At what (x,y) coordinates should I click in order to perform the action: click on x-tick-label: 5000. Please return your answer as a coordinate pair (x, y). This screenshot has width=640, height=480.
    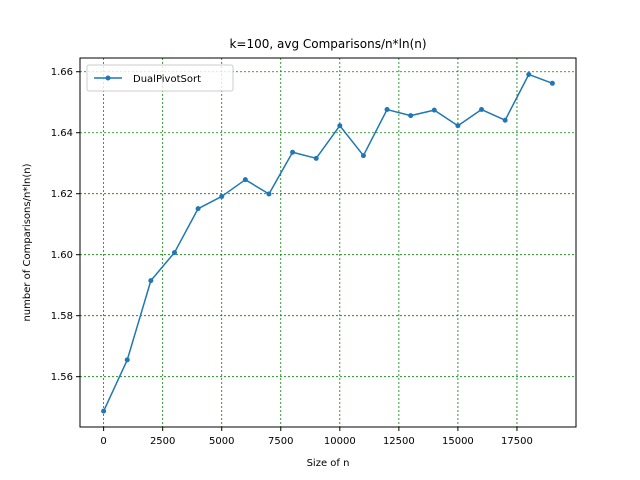
    Looking at the image, I should click on (221, 441).